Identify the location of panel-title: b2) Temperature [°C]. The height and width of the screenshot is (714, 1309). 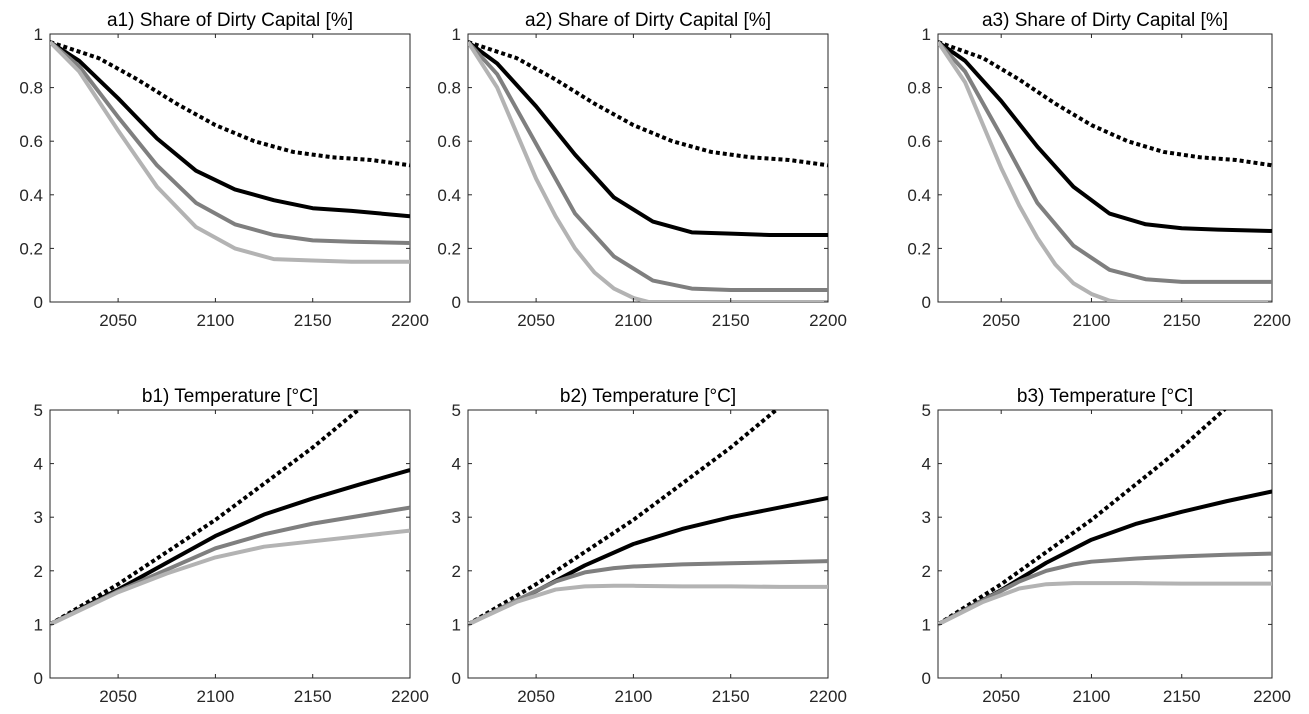
(648, 396).